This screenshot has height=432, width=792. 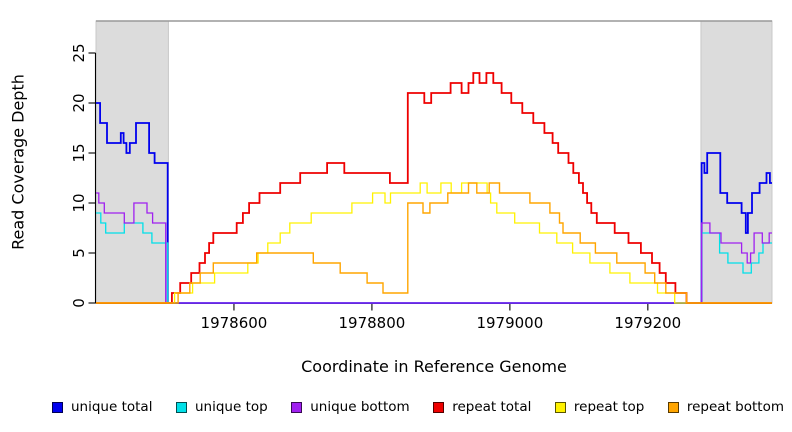 I want to click on x-axis-title: Coordinate in Reference Genome, so click(x=434, y=366).